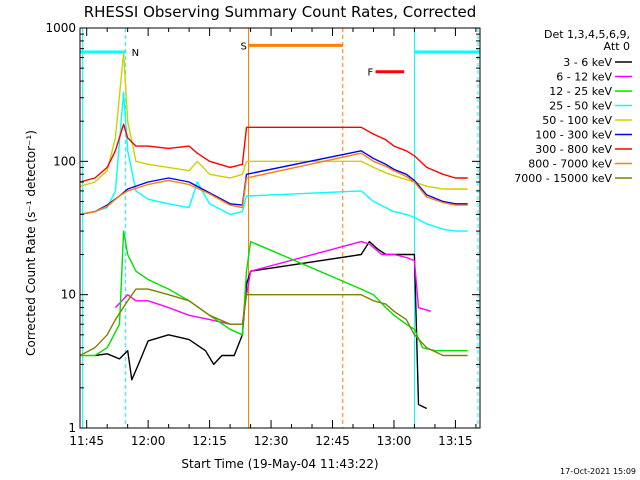 Image resolution: width=640 pixels, height=480 pixels. Describe the element at coordinates (587, 34) in the screenshot. I see `legend-header-line: Det 1,3,4,5,6,9,` at that location.